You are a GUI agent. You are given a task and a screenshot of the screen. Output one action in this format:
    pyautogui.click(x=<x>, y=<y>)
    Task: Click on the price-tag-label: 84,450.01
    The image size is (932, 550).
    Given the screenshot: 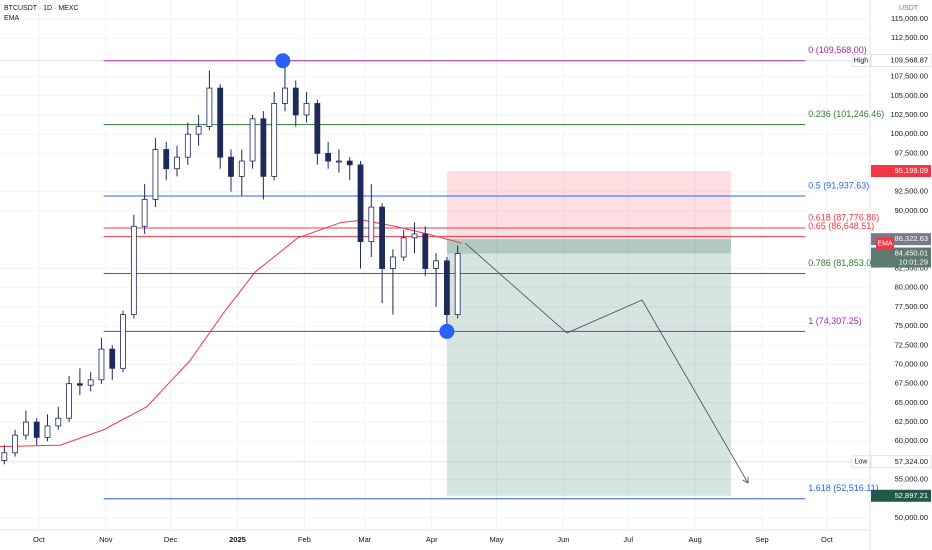 What is the action you would take?
    pyautogui.click(x=911, y=253)
    